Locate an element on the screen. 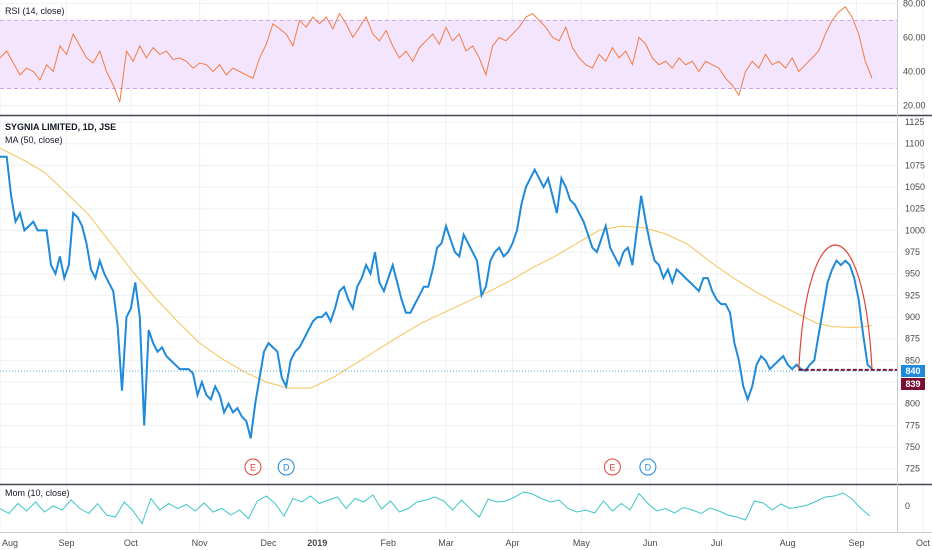 This screenshot has height=550, width=932. time-tick-label: May is located at coordinates (582, 543).